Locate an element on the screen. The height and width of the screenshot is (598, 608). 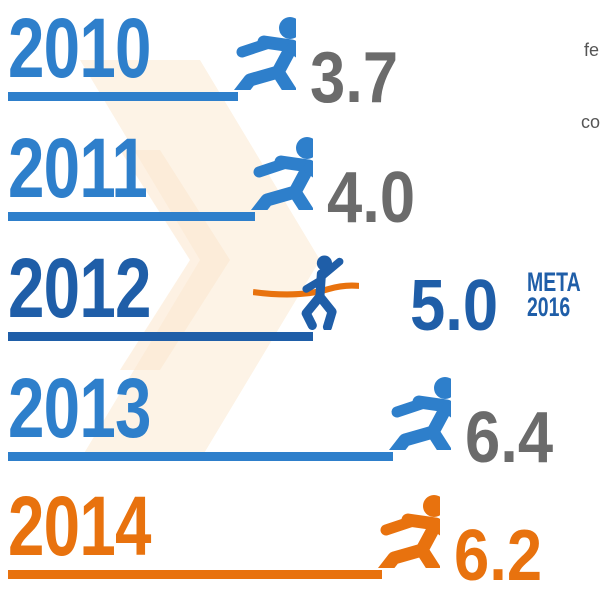
value-label-2011: 4.0 is located at coordinates (371, 198).